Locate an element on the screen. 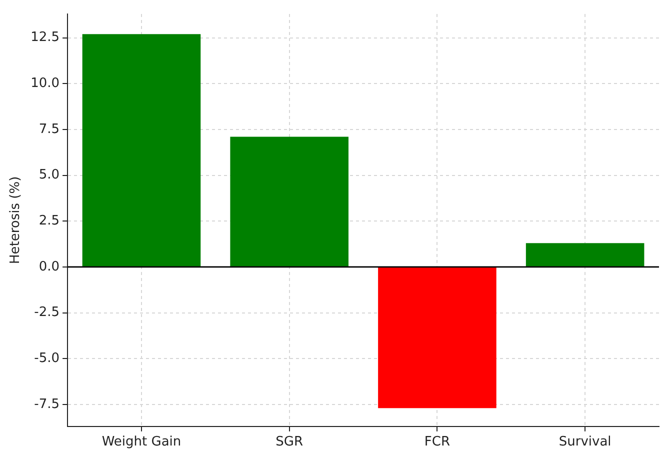  y-tick-label: -7.5 is located at coordinates (47, 404).